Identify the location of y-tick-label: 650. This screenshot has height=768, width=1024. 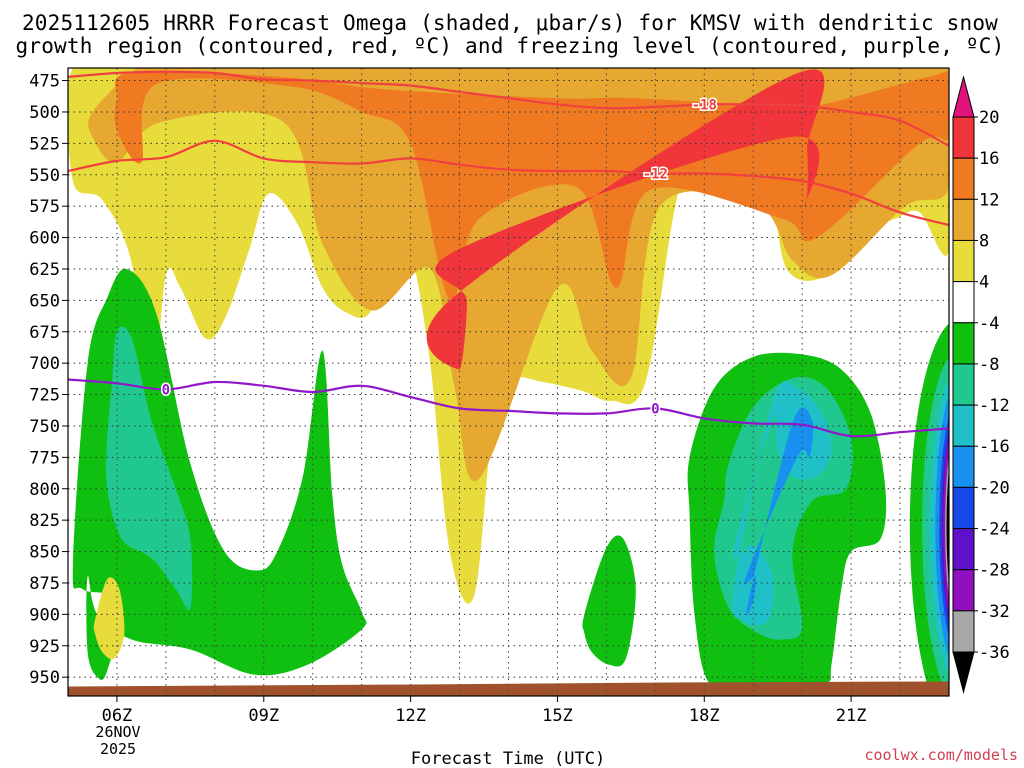
(44, 301).